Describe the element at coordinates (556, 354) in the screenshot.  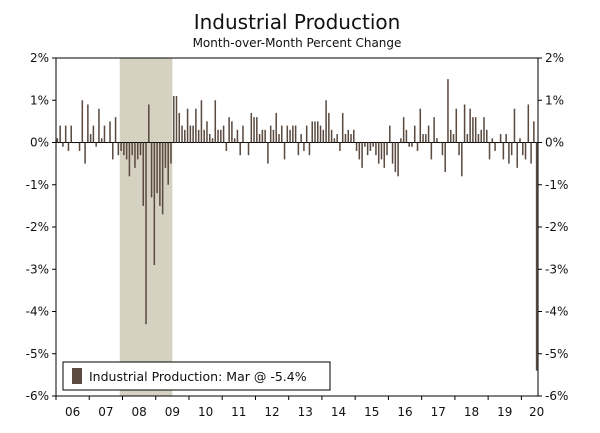
I see `y-tick-label-right: -5%` at that location.